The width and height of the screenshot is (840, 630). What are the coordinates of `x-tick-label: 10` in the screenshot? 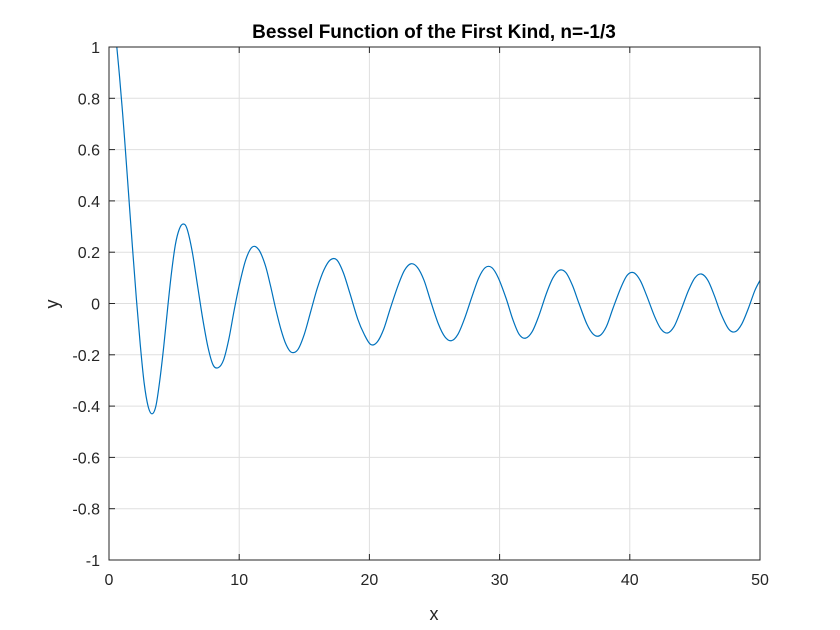 It's located at (239, 580).